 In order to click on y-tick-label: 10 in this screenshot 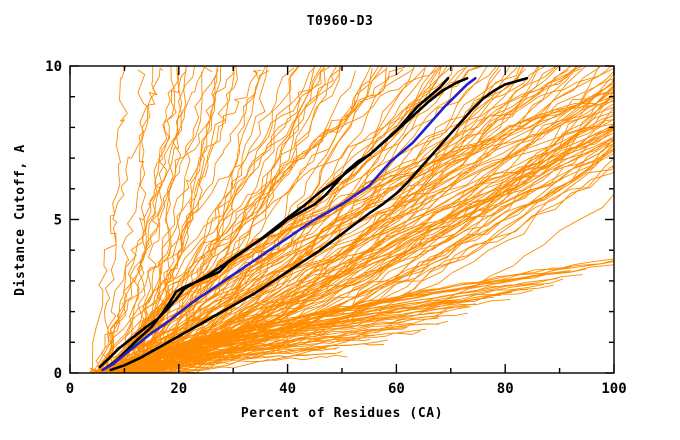, I will do `click(53, 67)`.